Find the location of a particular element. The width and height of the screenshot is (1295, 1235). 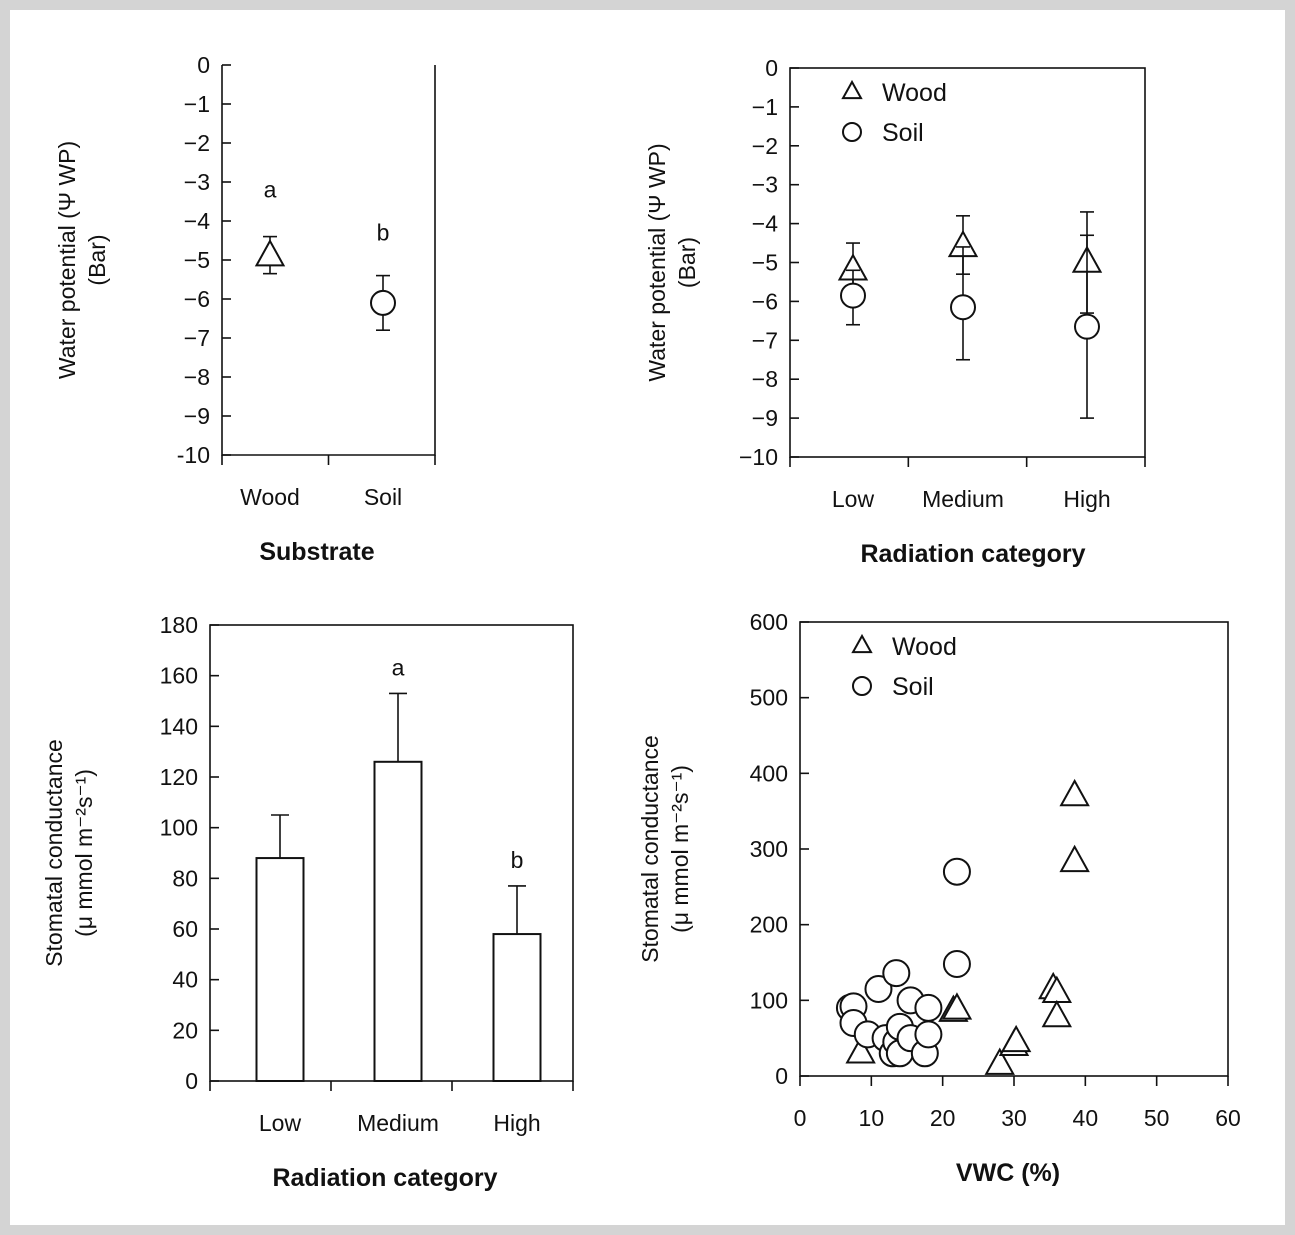

p2-ytick-label: −8 is located at coordinates (765, 379).